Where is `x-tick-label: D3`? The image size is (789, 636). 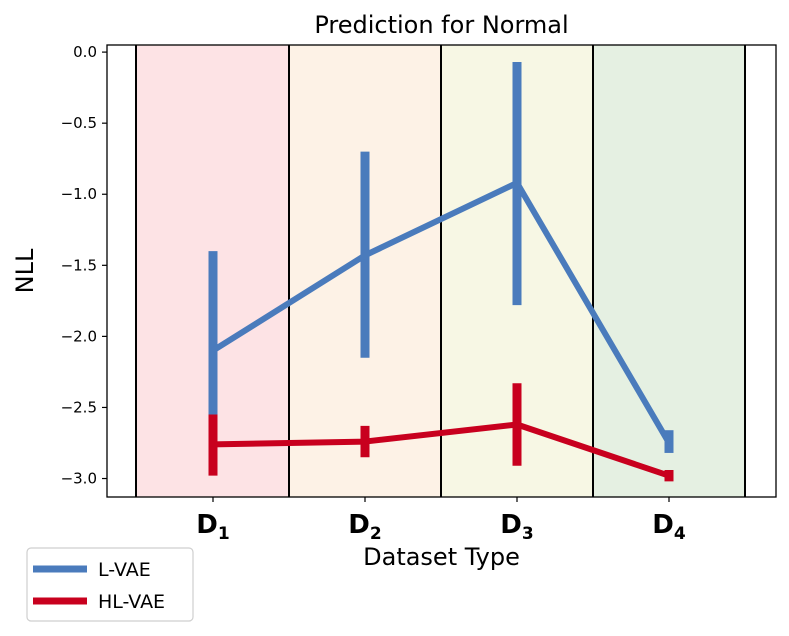
x-tick-label: D3 is located at coordinates (516, 527).